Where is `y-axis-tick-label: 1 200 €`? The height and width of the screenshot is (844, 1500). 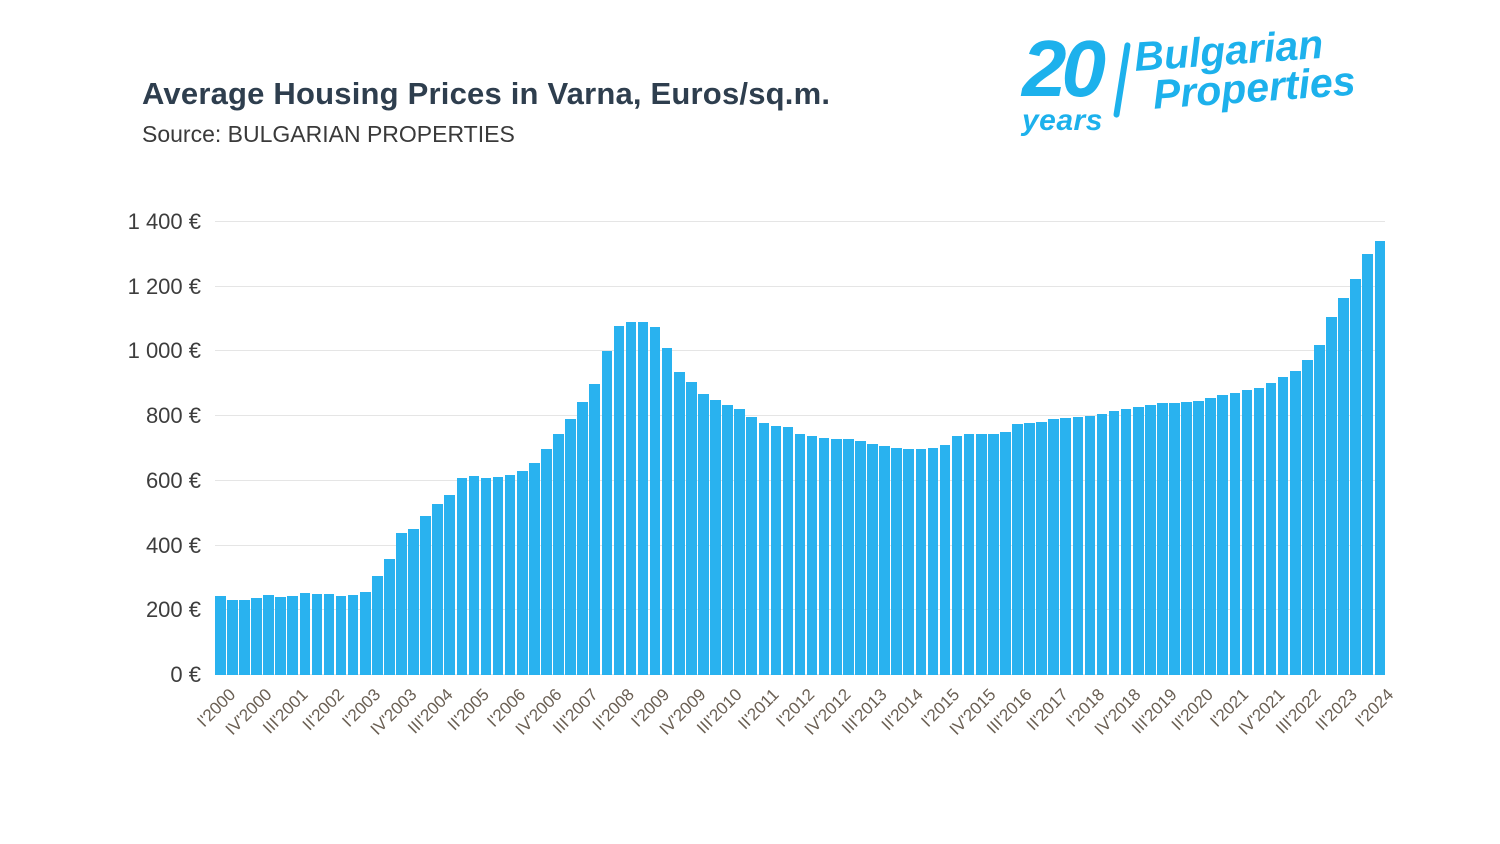
y-axis-tick-label: 1 200 € is located at coordinates (164, 286).